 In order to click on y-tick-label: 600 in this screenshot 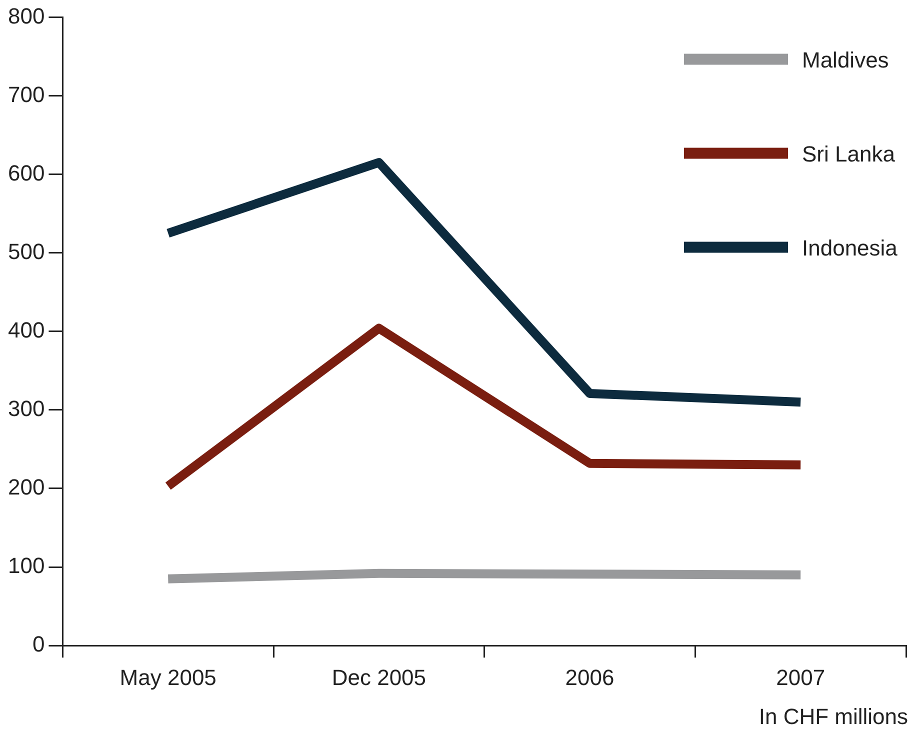, I will do `click(26, 173)`.